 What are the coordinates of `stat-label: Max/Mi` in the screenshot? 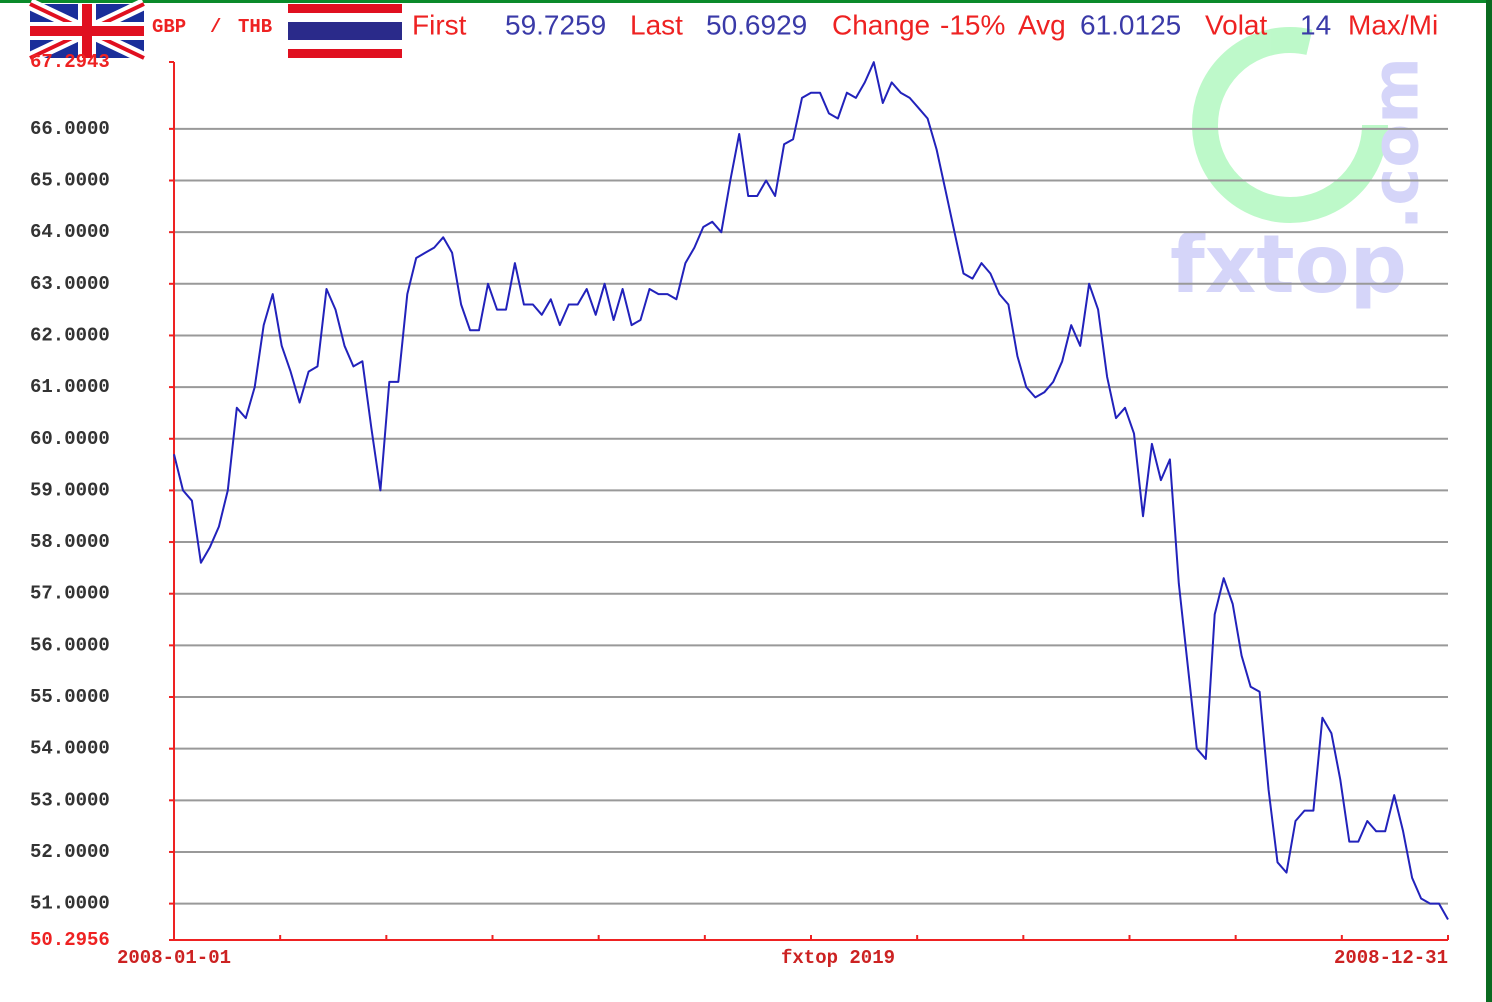 It's located at (1393, 24).